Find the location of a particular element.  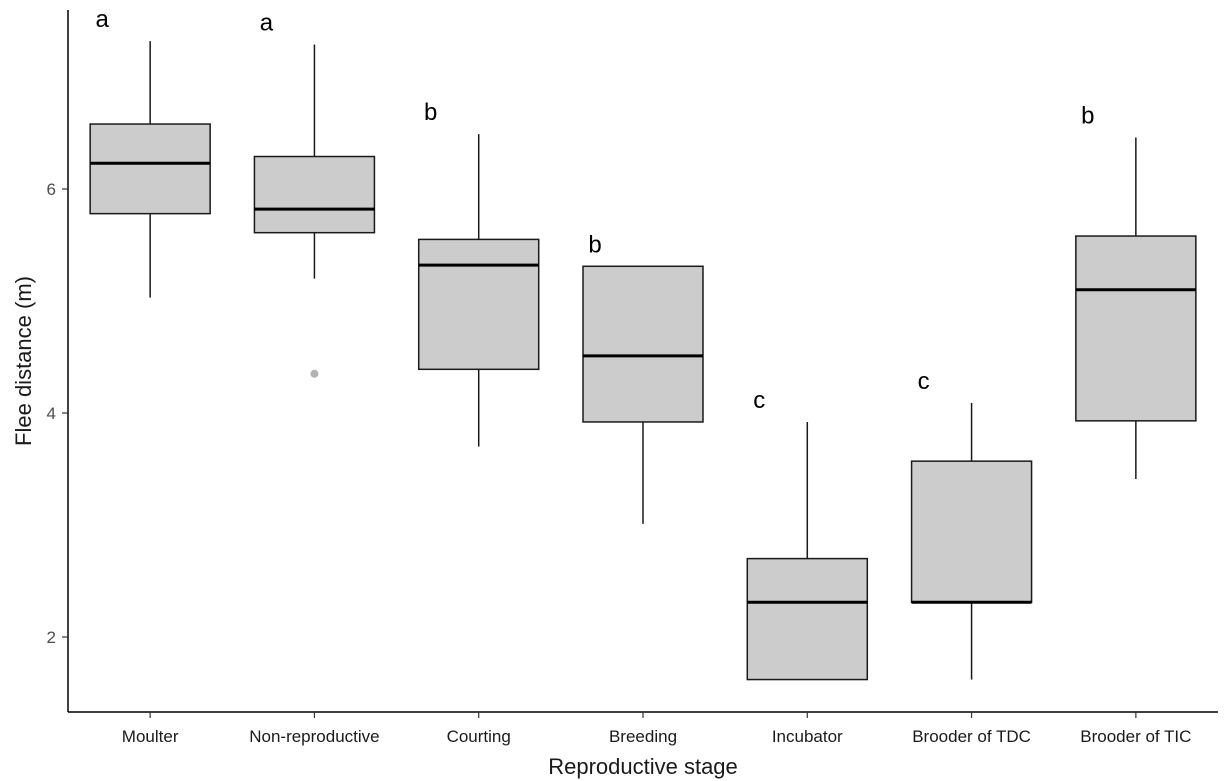

box-brooder-of-tic is located at coordinates (1136, 308).